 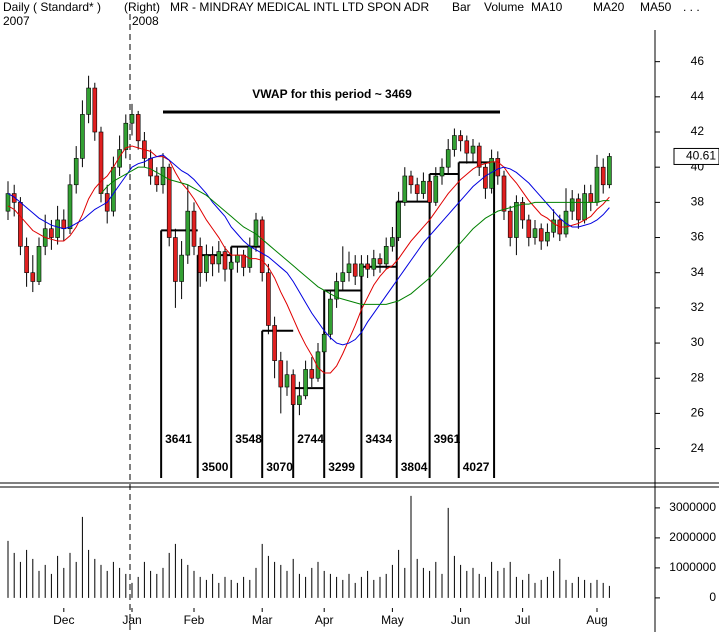 I want to click on legend-entry: MA50, so click(x=656, y=7).